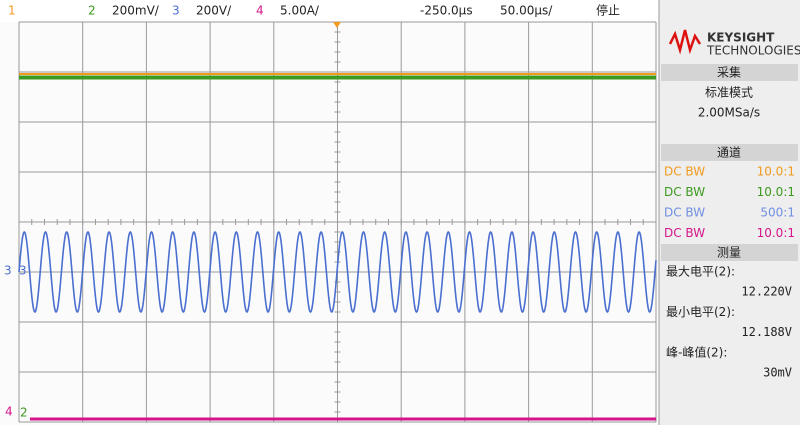 Image resolution: width=800 pixels, height=425 pixels. What do you see at coordinates (300, 11) in the screenshot?
I see `ch4-scale: 5.00A/` at bounding box center [300, 11].